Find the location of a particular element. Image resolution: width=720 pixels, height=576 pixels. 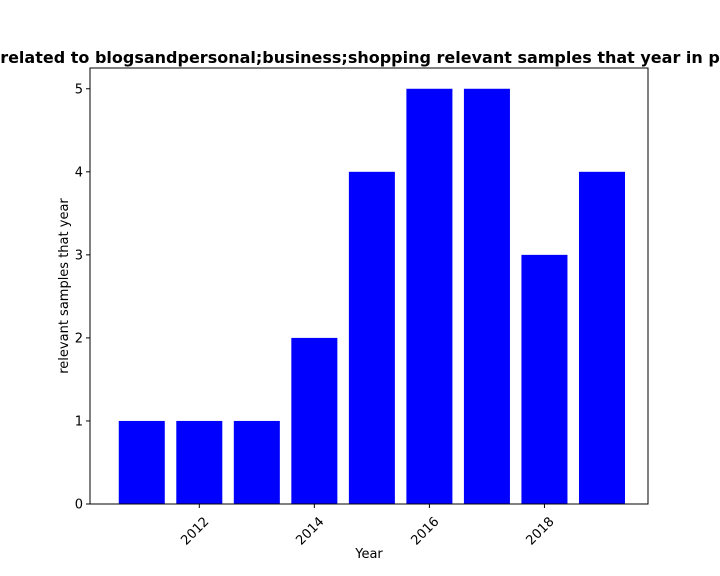

bar-2012 is located at coordinates (199, 462).